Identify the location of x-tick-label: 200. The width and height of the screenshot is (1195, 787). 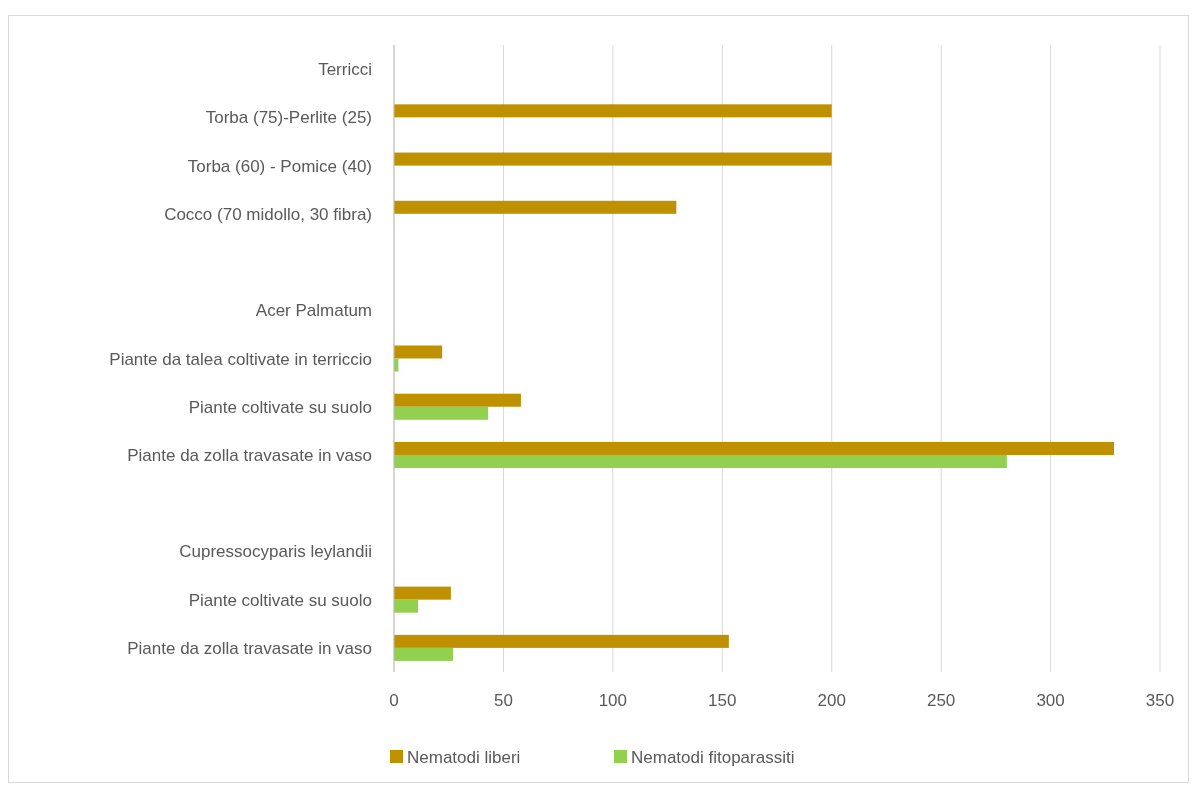
(831, 700).